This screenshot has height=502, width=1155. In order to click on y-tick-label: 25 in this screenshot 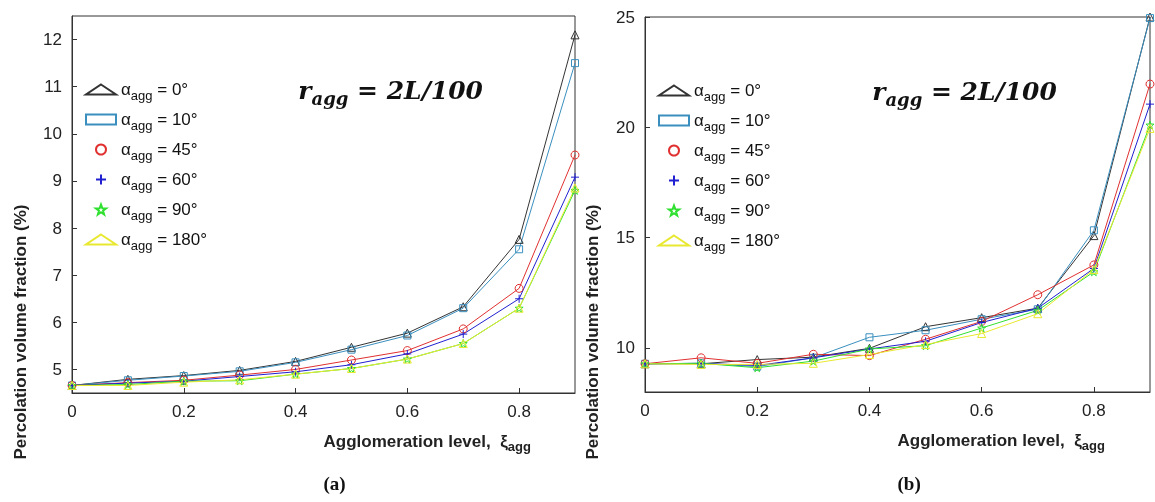, I will do `click(625, 17)`.